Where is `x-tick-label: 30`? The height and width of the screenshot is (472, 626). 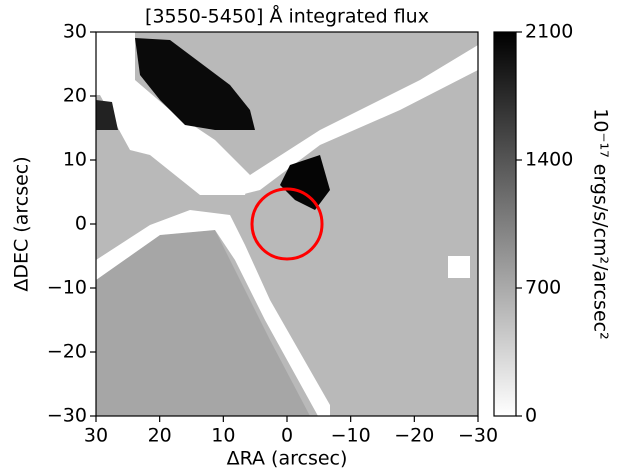 x-tick-label: 30 is located at coordinates (96, 436).